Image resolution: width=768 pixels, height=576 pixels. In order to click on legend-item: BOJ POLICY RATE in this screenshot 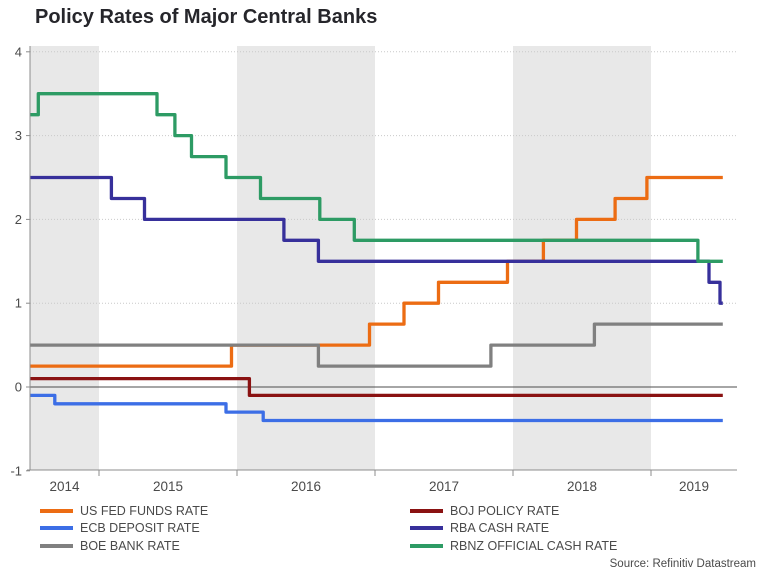, I will do `click(513, 511)`.